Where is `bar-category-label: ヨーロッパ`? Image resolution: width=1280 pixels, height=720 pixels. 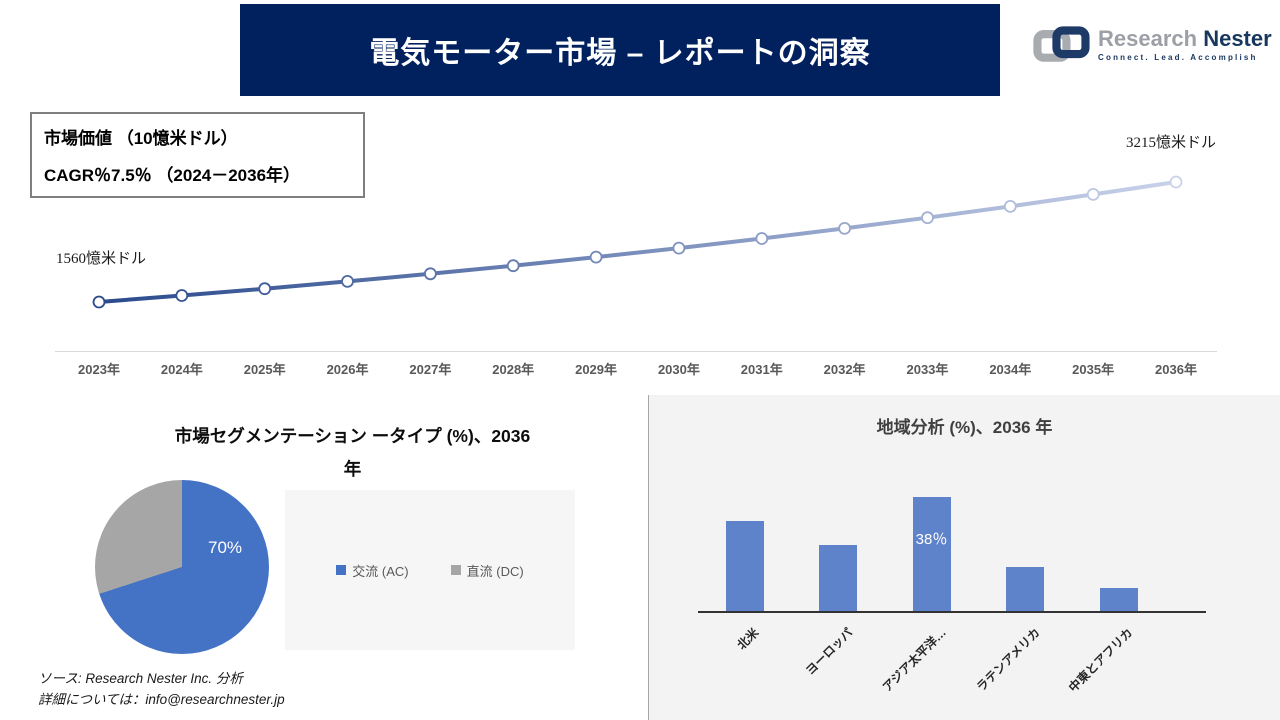
bar-category-label: ヨーロッパ is located at coordinates (829, 651).